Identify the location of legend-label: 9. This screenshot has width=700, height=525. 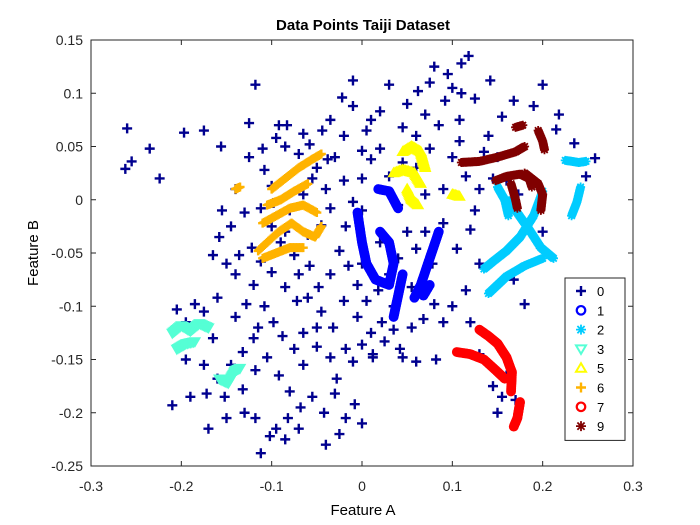
(600, 426).